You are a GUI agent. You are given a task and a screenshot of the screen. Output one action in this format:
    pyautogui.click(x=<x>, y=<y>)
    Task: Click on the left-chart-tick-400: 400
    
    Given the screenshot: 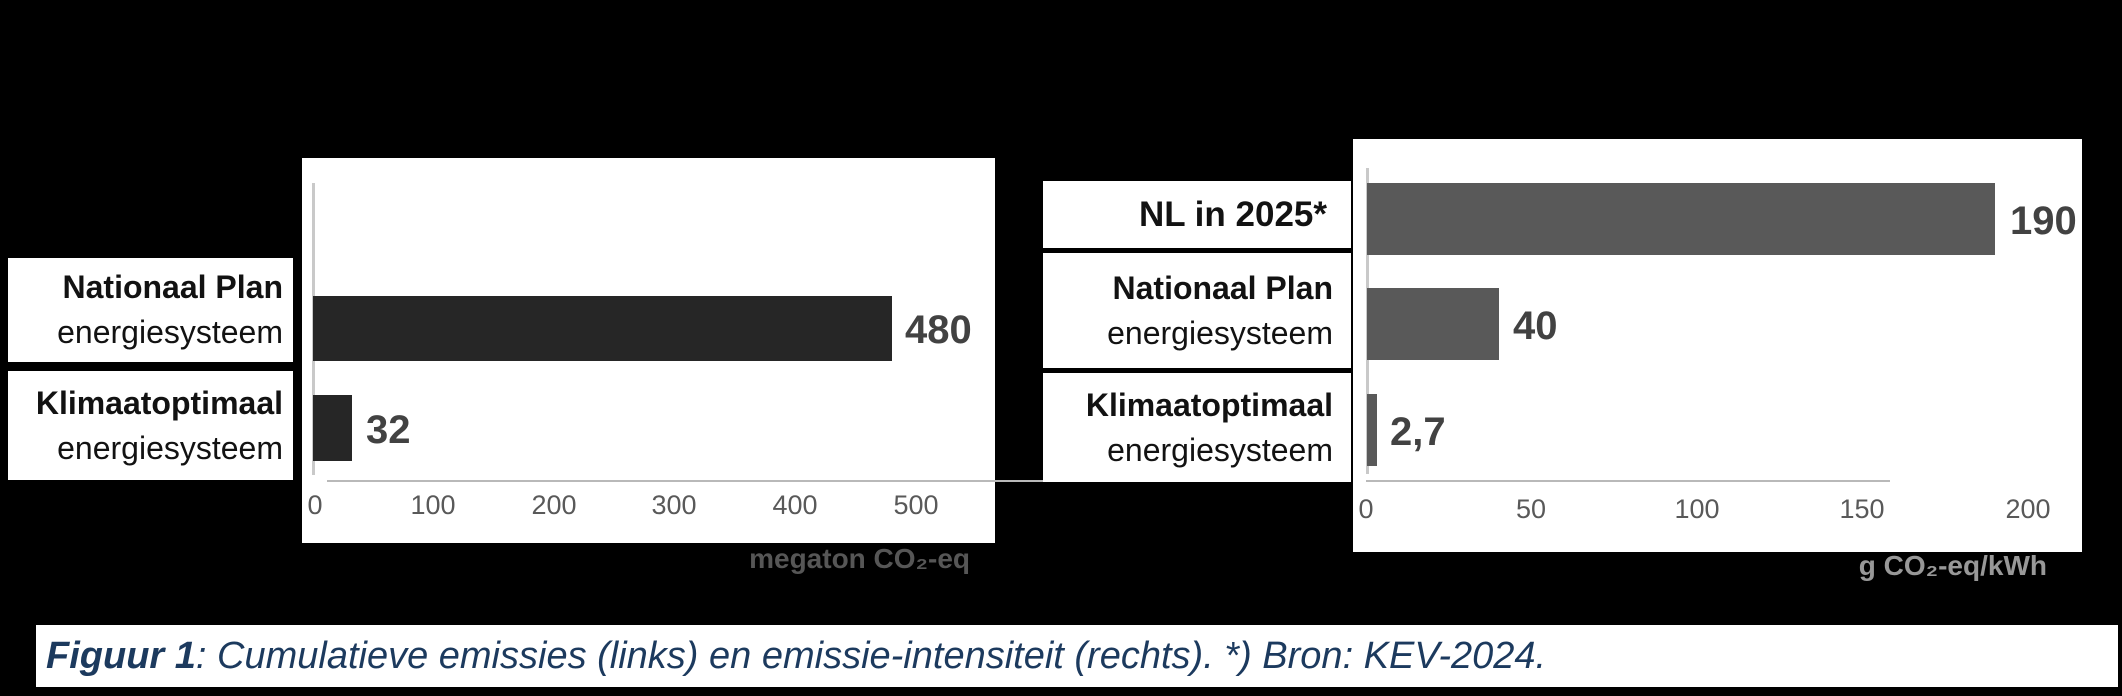 What is the action you would take?
    pyautogui.click(x=795, y=505)
    